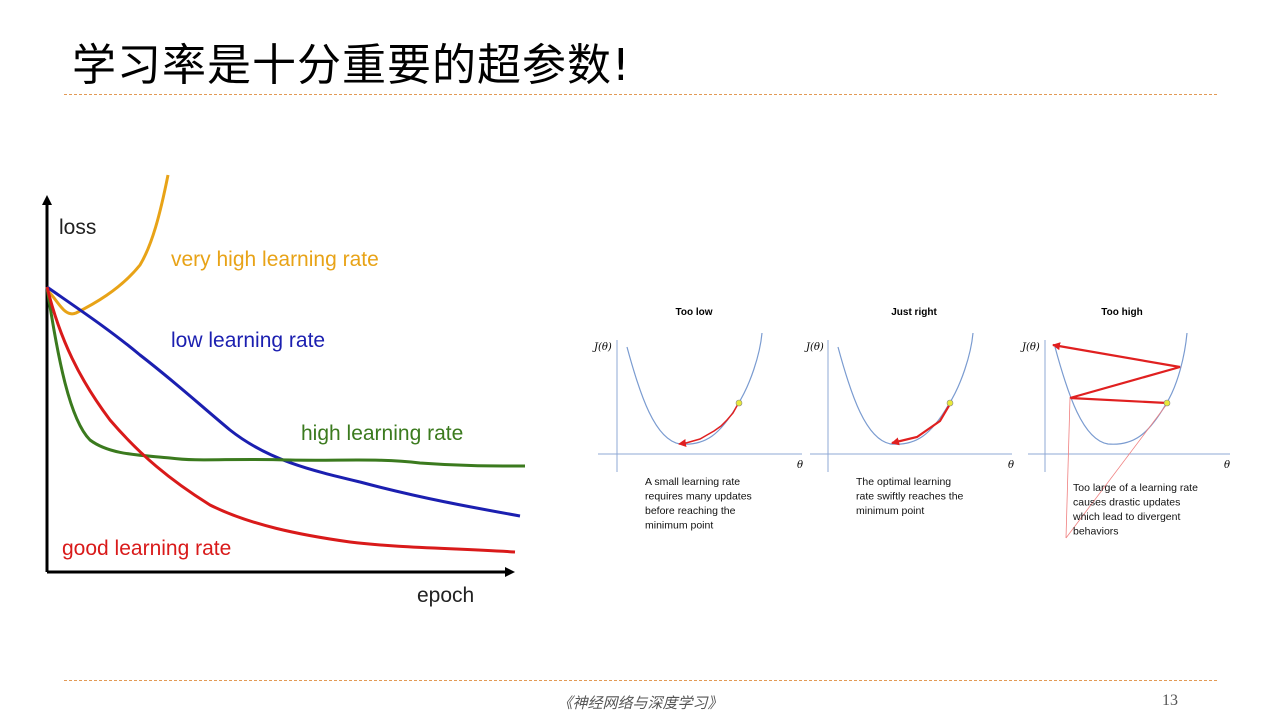 Image resolution: width=1280 pixels, height=720 pixels. What do you see at coordinates (1030, 347) in the screenshot?
I see `panel-ylabel-too-high: J(θ)` at bounding box center [1030, 347].